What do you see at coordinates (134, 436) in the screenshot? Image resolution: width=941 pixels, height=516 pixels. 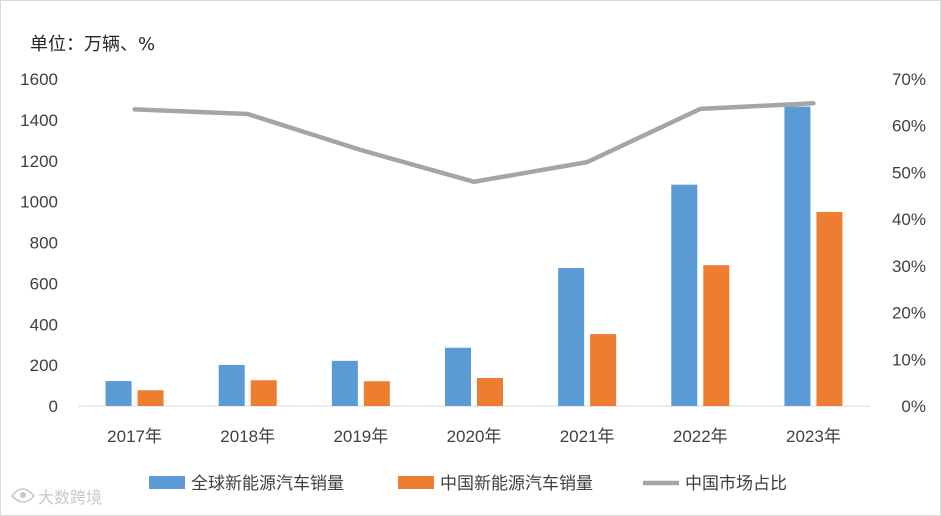 I see `x-tick-label: 2017年` at bounding box center [134, 436].